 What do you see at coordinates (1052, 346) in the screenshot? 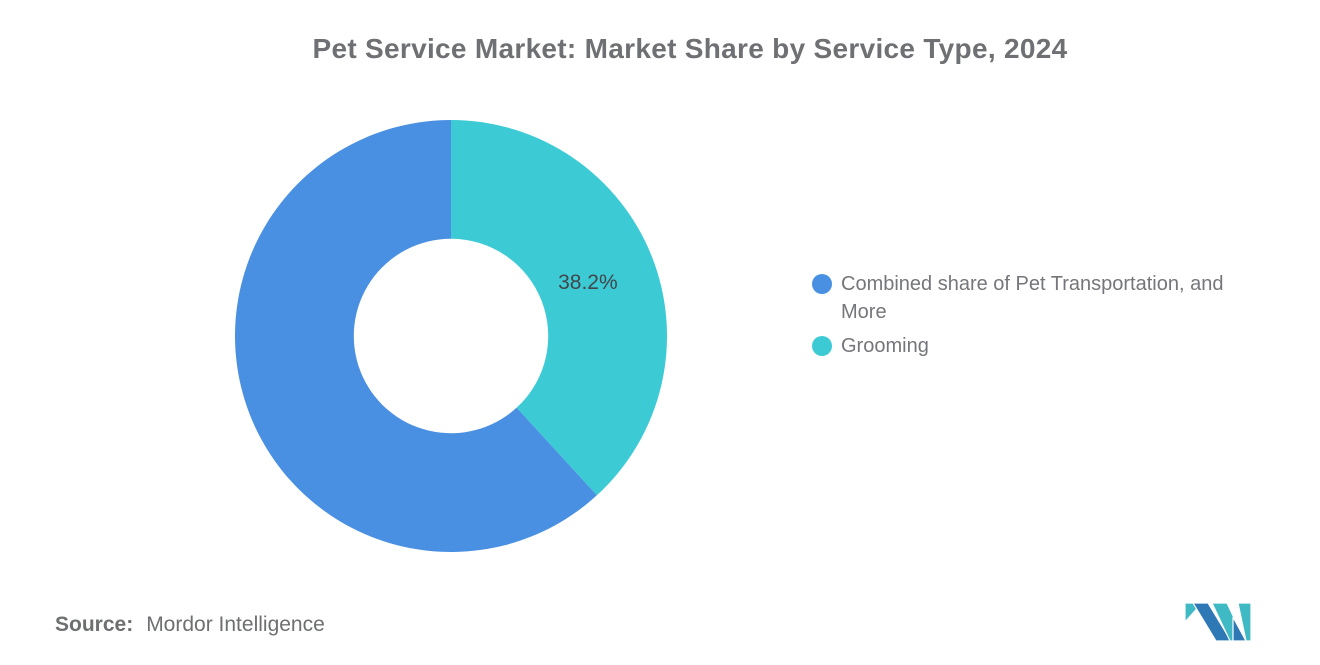
I see `legend-item: Grooming` at bounding box center [1052, 346].